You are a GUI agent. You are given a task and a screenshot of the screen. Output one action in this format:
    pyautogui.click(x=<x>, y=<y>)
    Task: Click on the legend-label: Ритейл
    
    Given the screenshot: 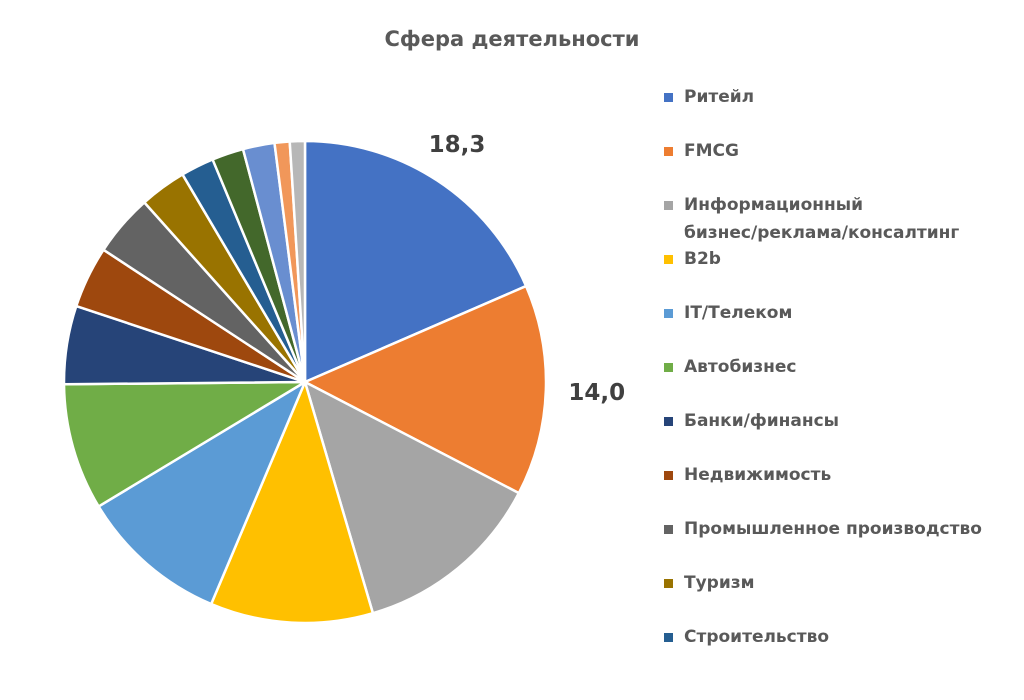 What is the action you would take?
    pyautogui.click(x=719, y=97)
    